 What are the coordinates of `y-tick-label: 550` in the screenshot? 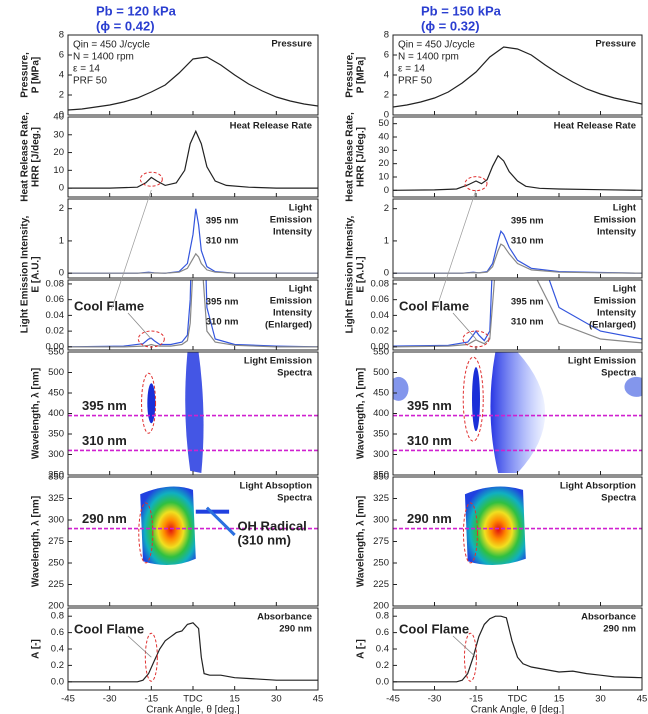 It's located at (381, 352).